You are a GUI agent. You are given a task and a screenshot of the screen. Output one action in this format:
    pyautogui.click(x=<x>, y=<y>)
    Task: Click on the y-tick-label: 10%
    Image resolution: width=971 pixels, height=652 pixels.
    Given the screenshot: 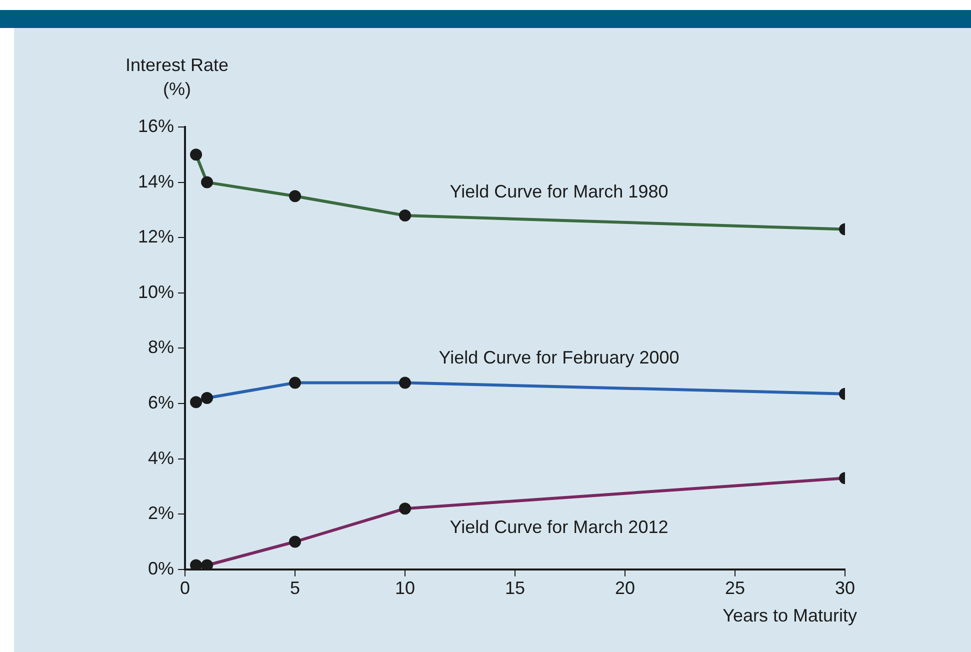 What is the action you would take?
    pyautogui.click(x=156, y=292)
    